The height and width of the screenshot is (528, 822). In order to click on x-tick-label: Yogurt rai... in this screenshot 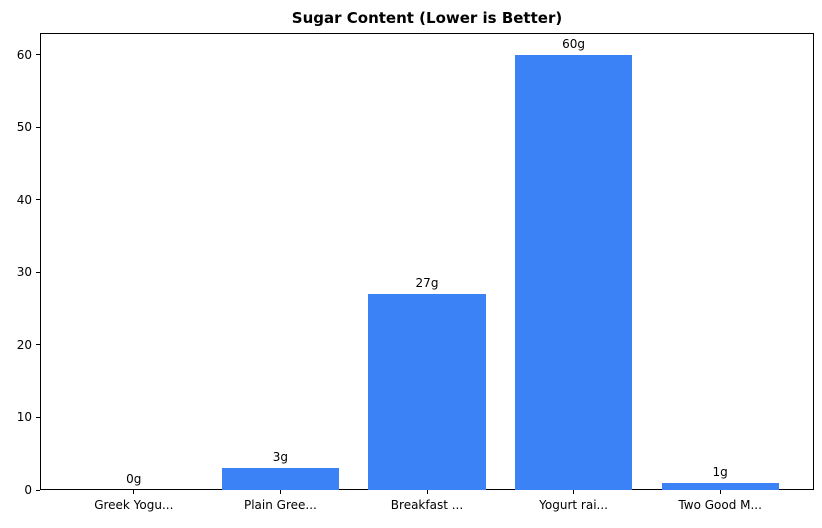, I will do `click(573, 505)`.